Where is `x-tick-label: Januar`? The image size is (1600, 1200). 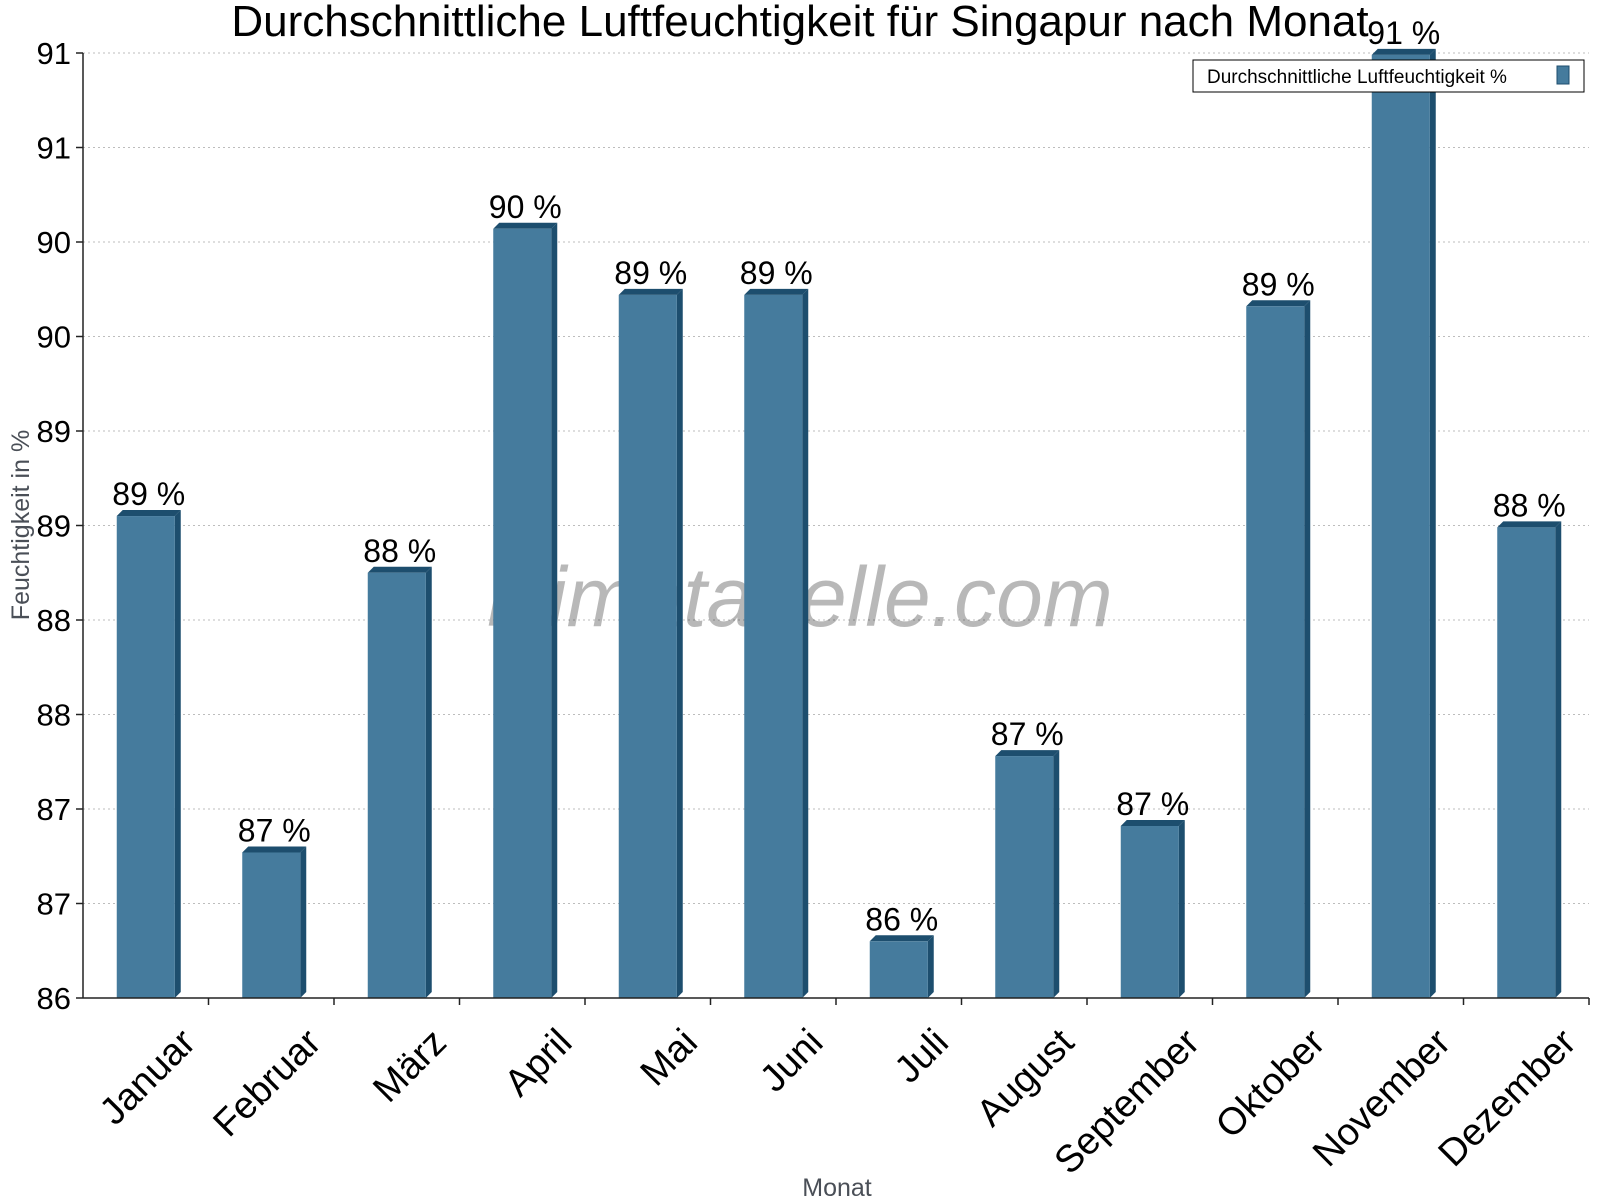
x-tick-label: Januar is located at coordinates (148, 1077).